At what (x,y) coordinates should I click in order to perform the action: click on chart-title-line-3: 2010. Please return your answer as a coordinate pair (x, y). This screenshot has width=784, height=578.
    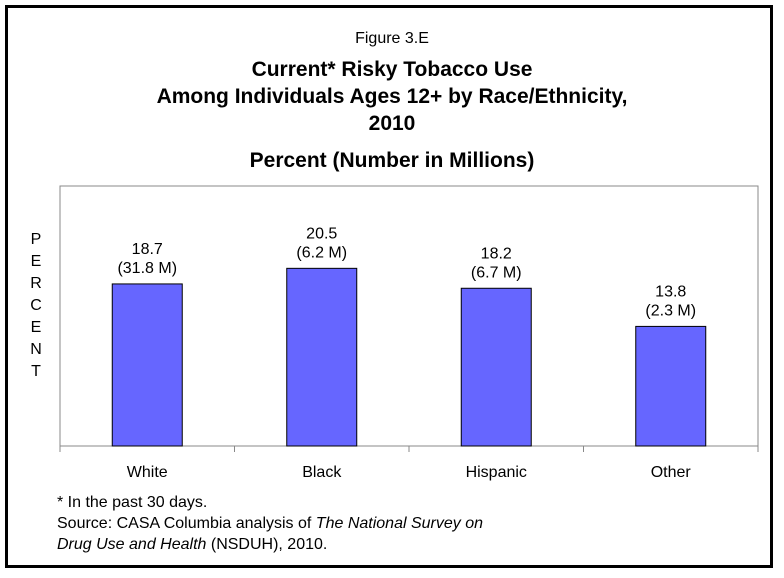
    Looking at the image, I should click on (392, 123).